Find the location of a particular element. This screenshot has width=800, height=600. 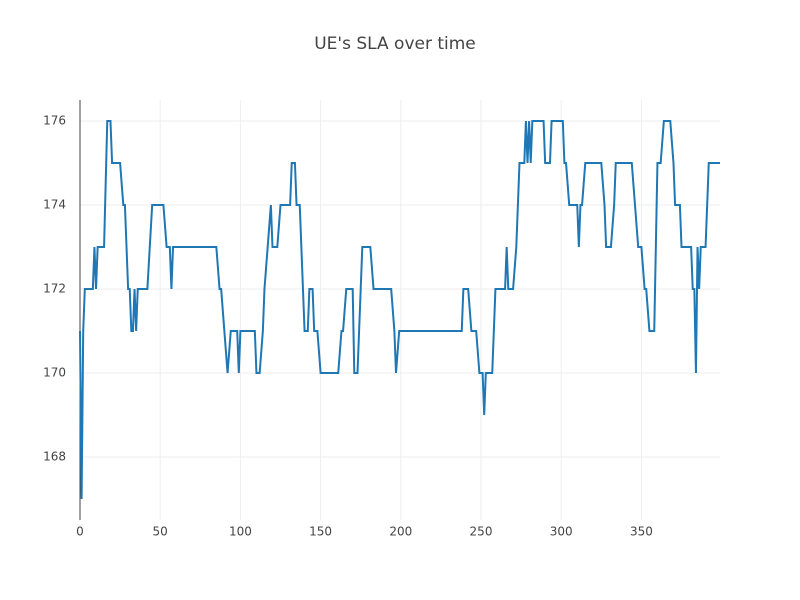

x-tick-label: 0 is located at coordinates (80, 532).